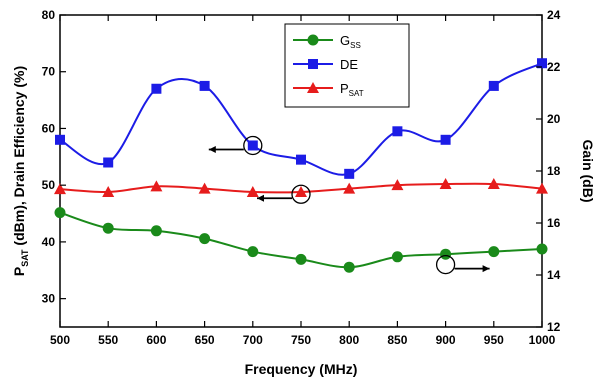 This screenshot has height=381, width=595. I want to click on legend-marker-g-ss, so click(313, 40).